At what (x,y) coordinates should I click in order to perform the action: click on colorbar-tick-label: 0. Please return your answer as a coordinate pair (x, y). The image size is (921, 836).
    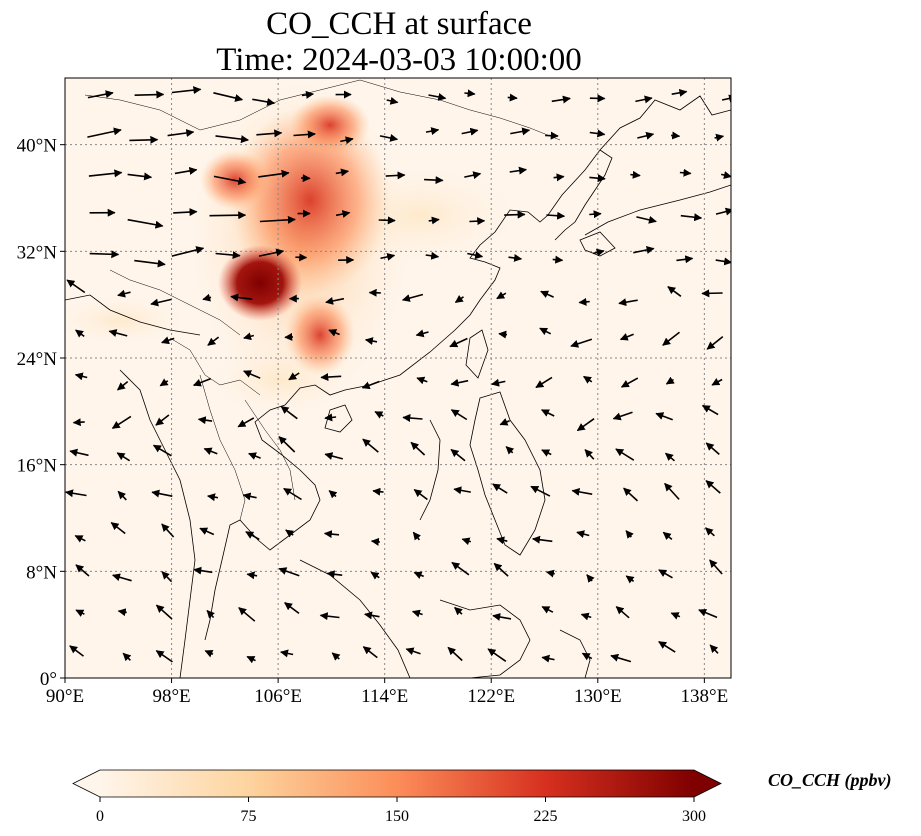
    Looking at the image, I should click on (100, 816).